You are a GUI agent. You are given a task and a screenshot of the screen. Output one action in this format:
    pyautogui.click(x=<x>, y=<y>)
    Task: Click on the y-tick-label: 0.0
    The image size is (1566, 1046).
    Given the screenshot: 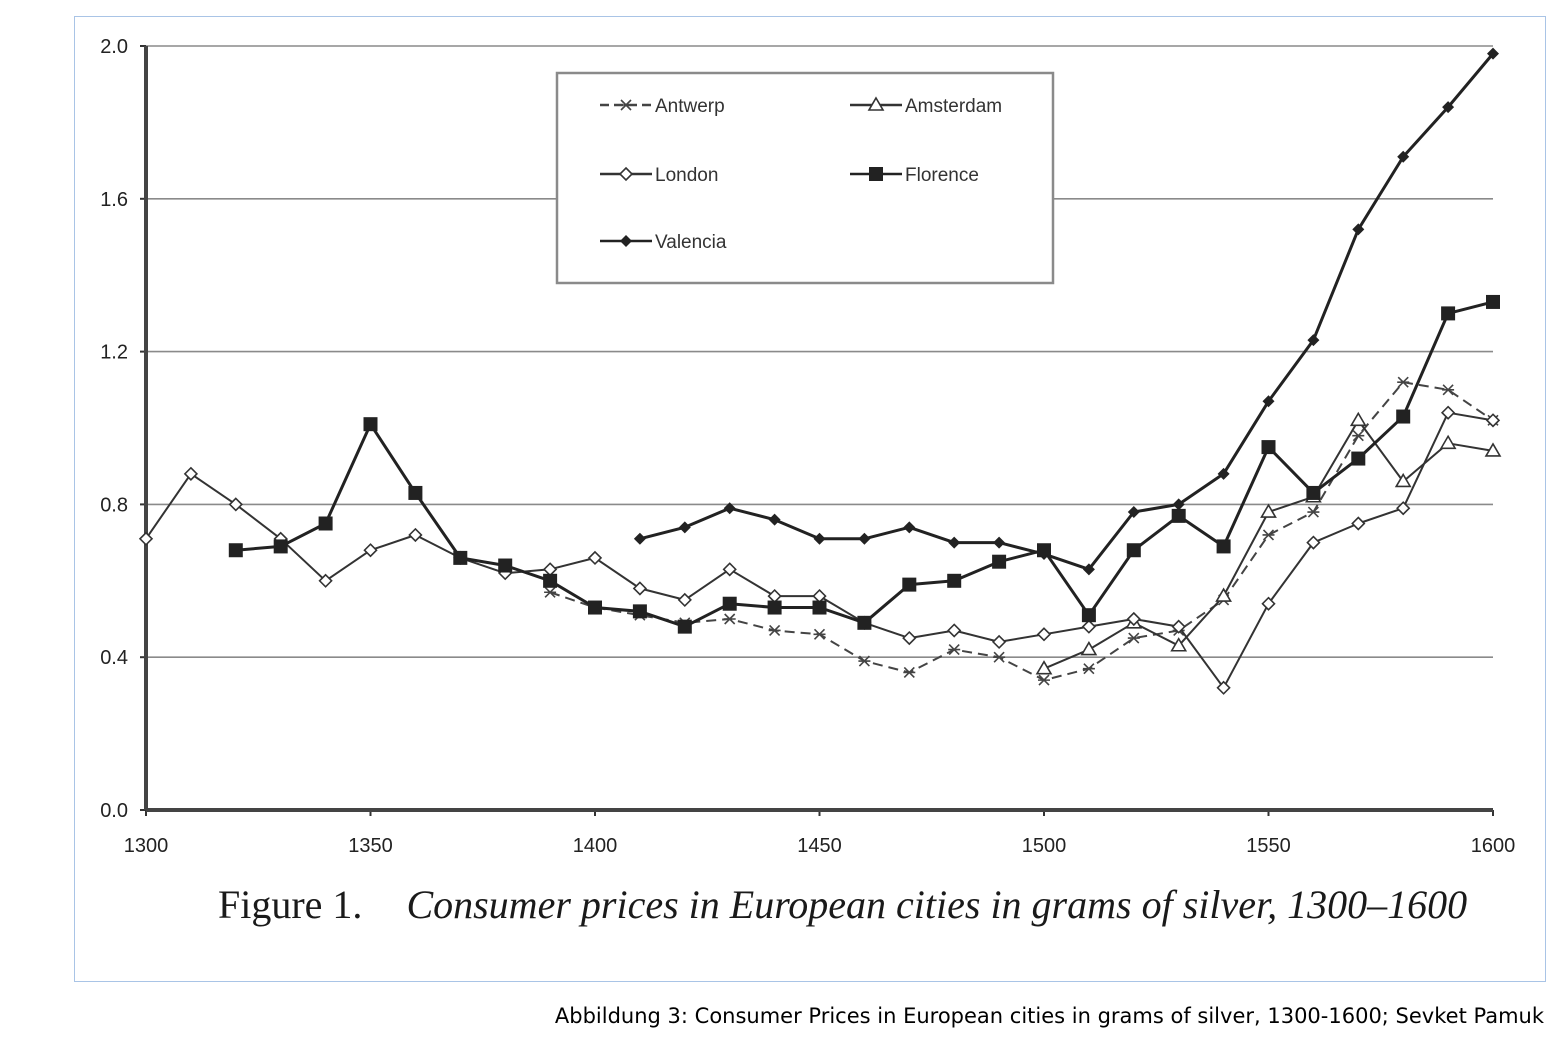 What is the action you would take?
    pyautogui.click(x=114, y=811)
    